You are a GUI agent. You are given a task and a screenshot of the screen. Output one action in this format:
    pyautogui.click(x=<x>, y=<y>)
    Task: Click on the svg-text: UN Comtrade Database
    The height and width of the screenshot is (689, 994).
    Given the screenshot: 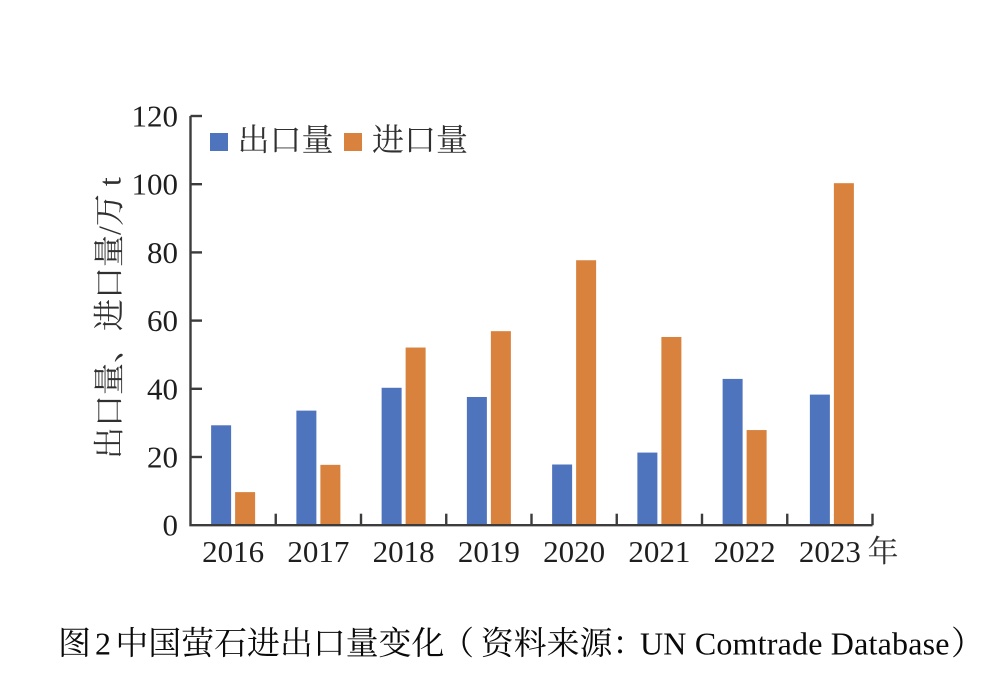 What is the action you would take?
    pyautogui.click(x=795, y=644)
    